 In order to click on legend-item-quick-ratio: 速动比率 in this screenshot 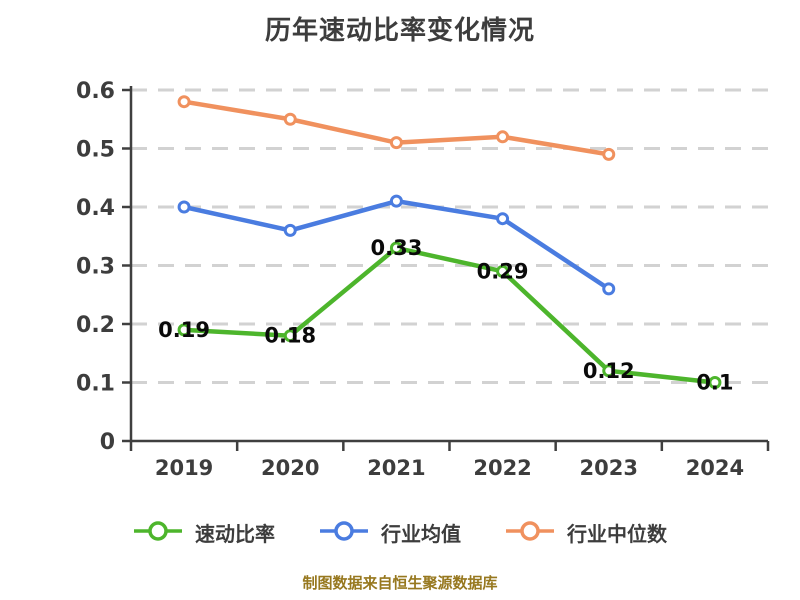, I will do `click(204, 532)`.